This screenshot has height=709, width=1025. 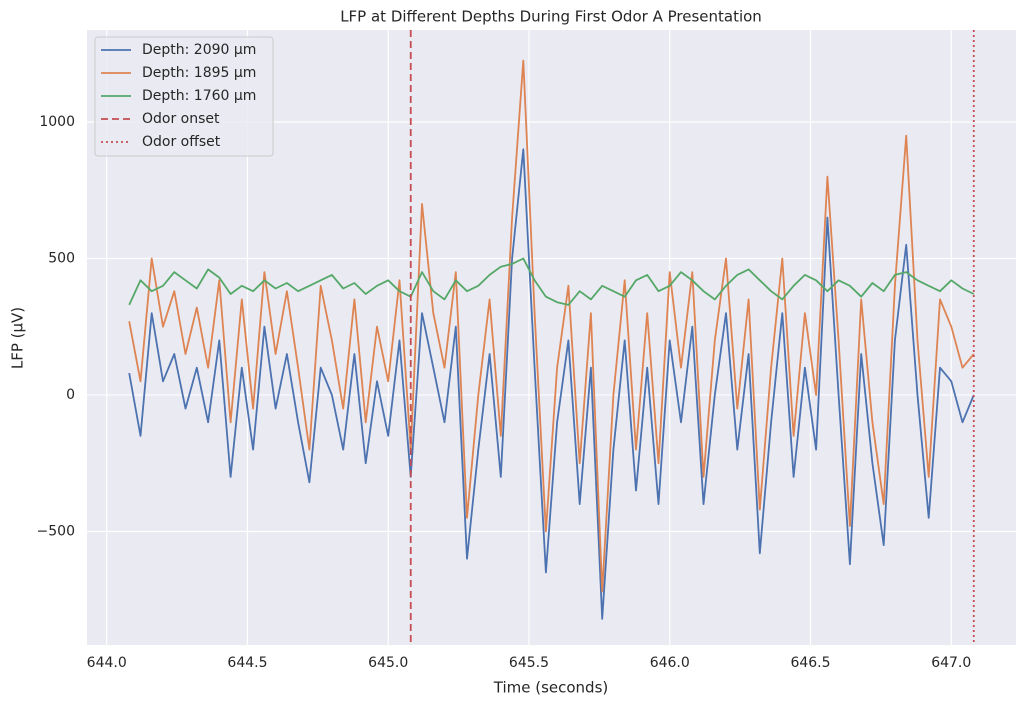 I want to click on y-tick-label: 500, so click(x=61, y=258).